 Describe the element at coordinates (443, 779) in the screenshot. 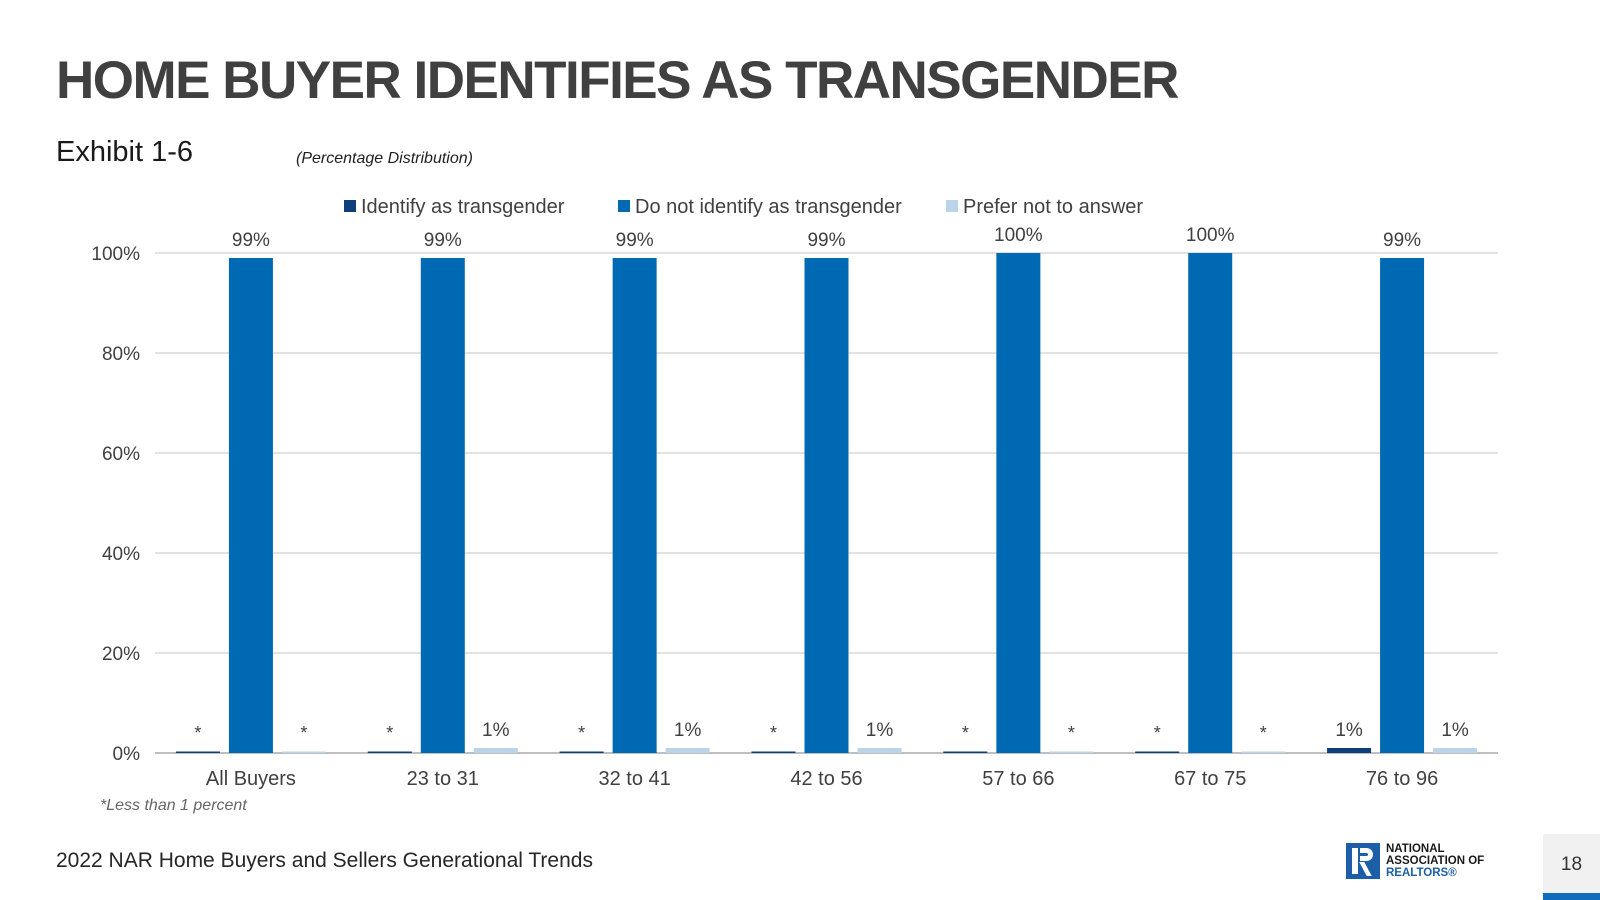

I see `x-tick-label: 23 to 31` at that location.